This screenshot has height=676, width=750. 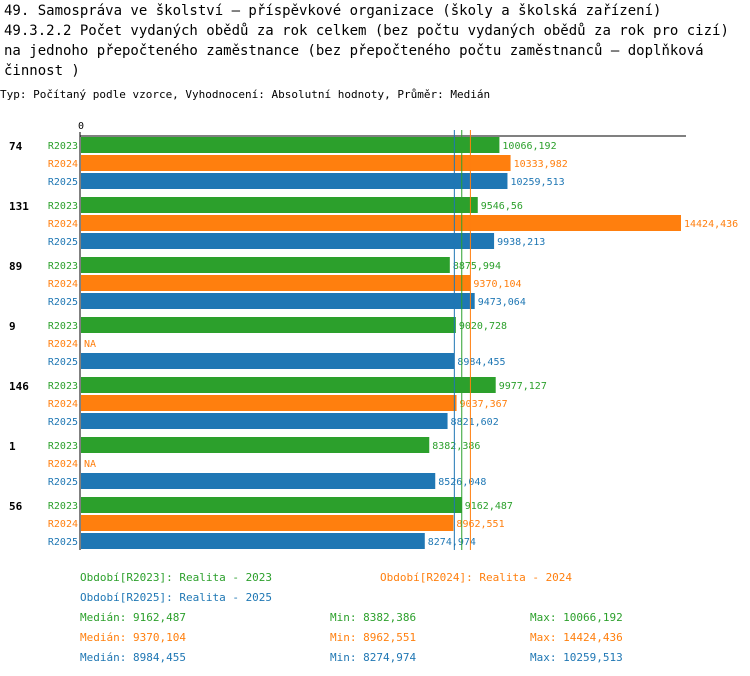 I want to click on data-label: 9938,213, so click(x=521, y=242).